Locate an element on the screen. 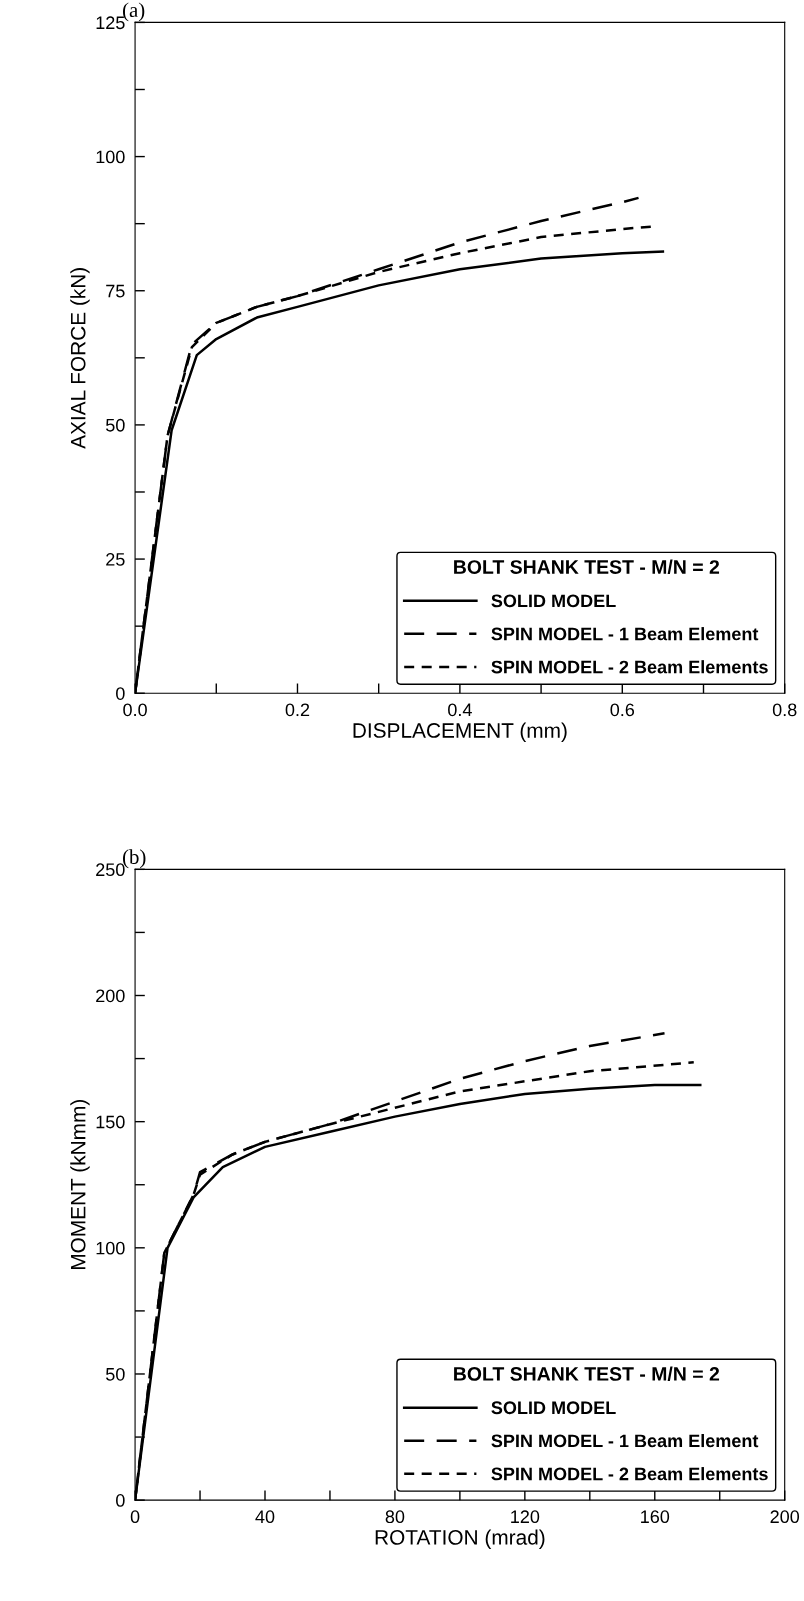  chart-title: (a) is located at coordinates (133, 12).